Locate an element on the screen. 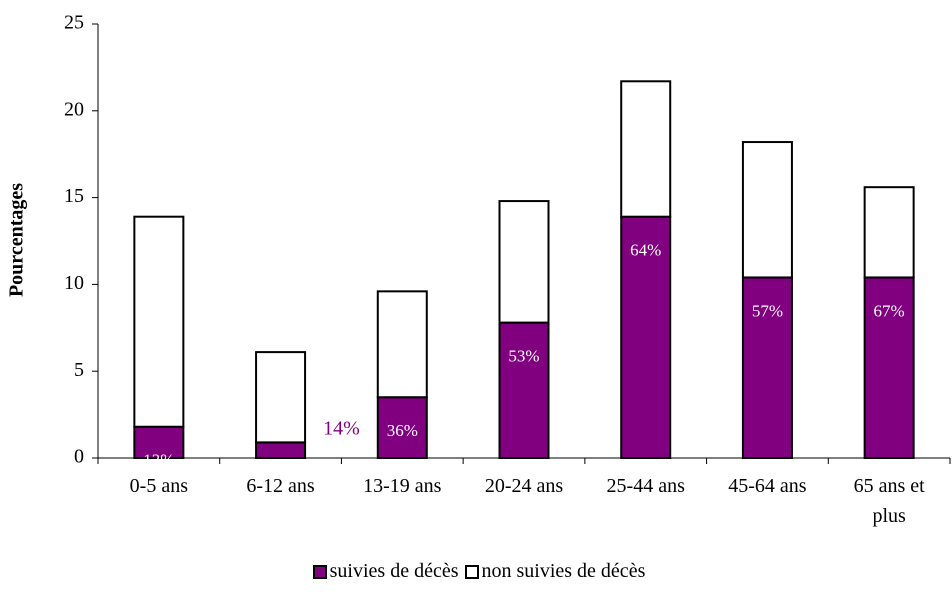 This screenshot has width=952, height=607. legend: suivies de décès non suivies de décès is located at coordinates (476, 571).